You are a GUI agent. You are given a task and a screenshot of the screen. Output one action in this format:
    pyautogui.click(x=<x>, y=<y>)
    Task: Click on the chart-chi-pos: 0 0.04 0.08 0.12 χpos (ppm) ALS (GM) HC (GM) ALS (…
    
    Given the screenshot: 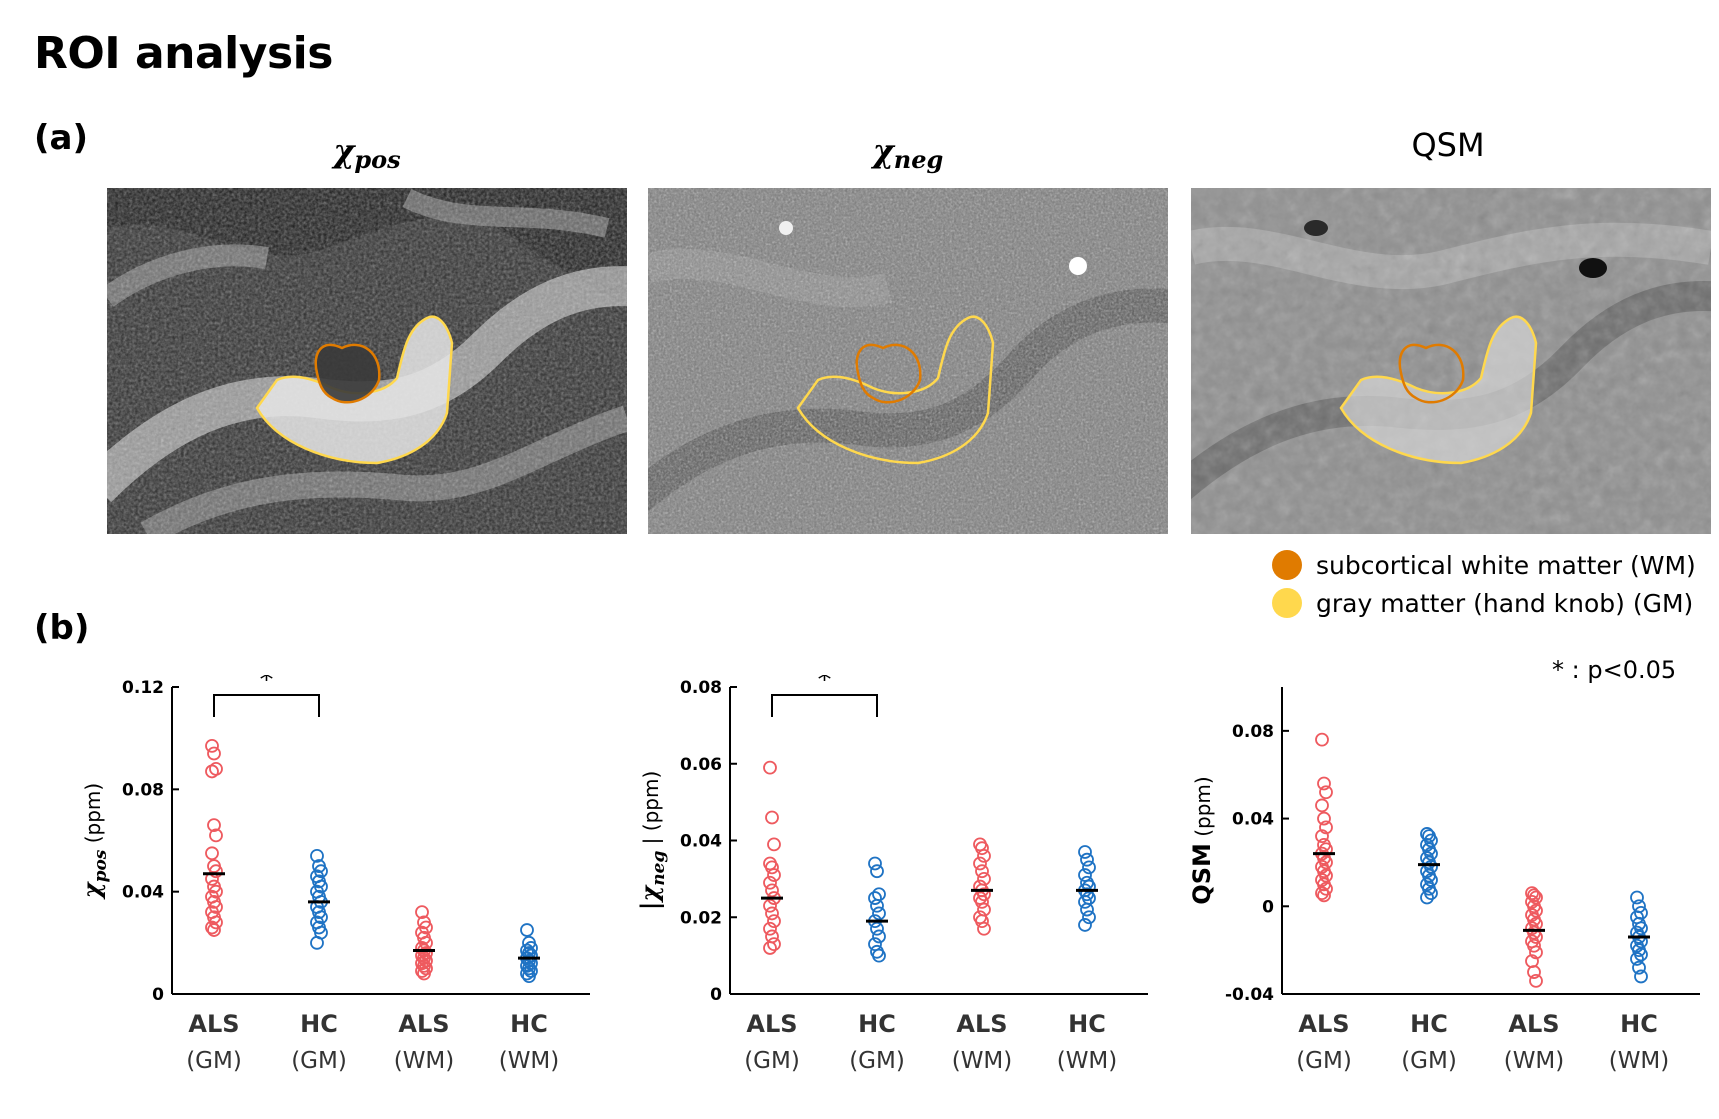 What is the action you would take?
    pyautogui.click(x=340, y=891)
    